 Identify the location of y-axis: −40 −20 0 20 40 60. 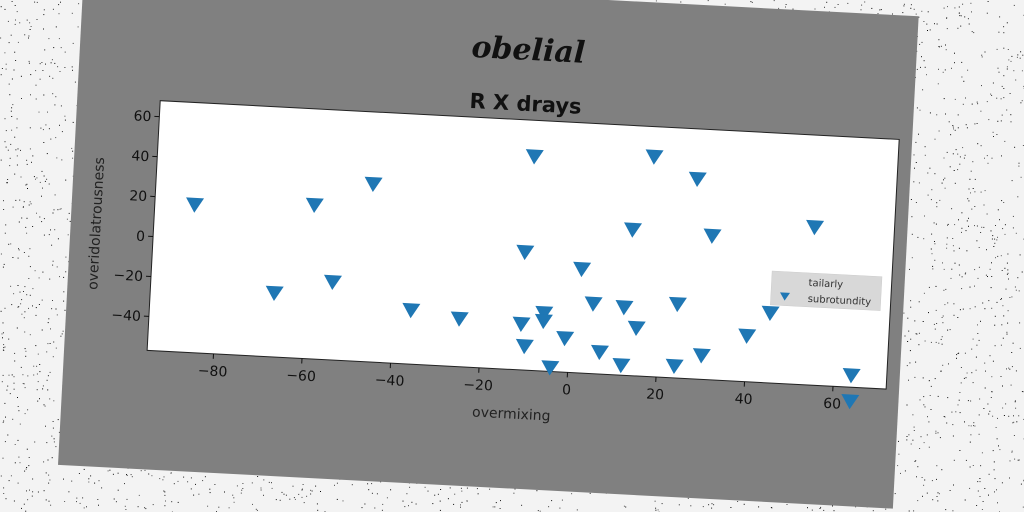
(135, 216).